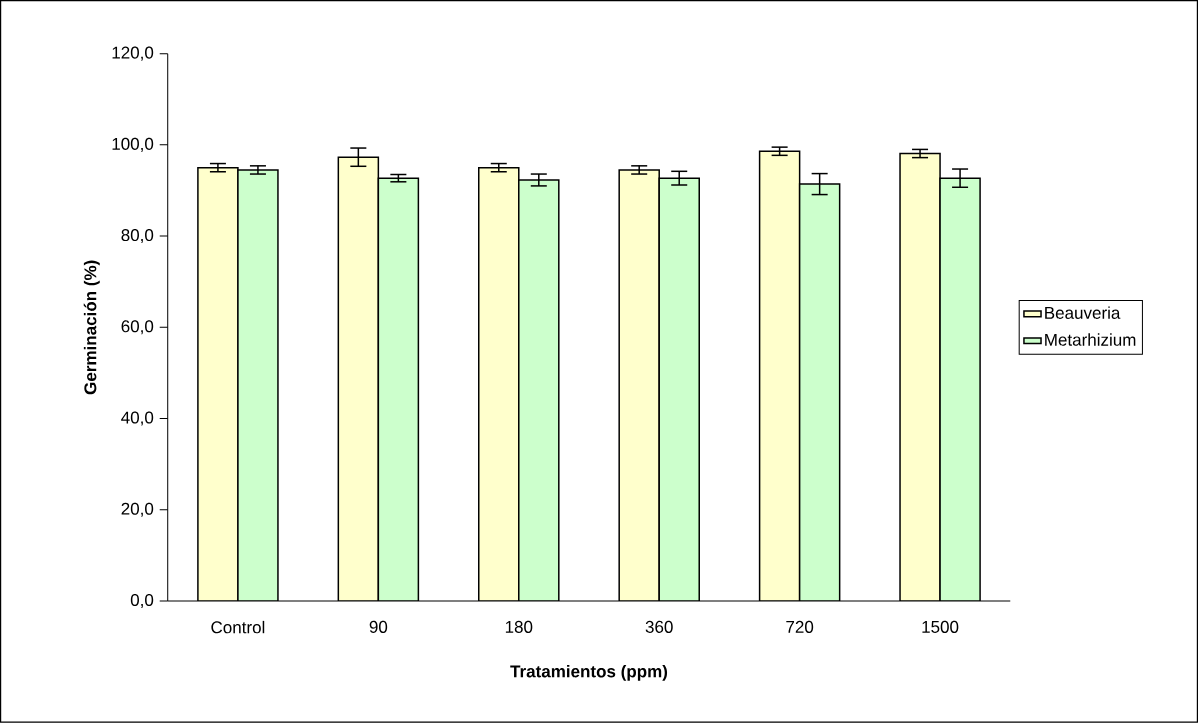 This screenshot has height=723, width=1198. I want to click on x-axis-title: Tratamientos (ppm), so click(589, 673).